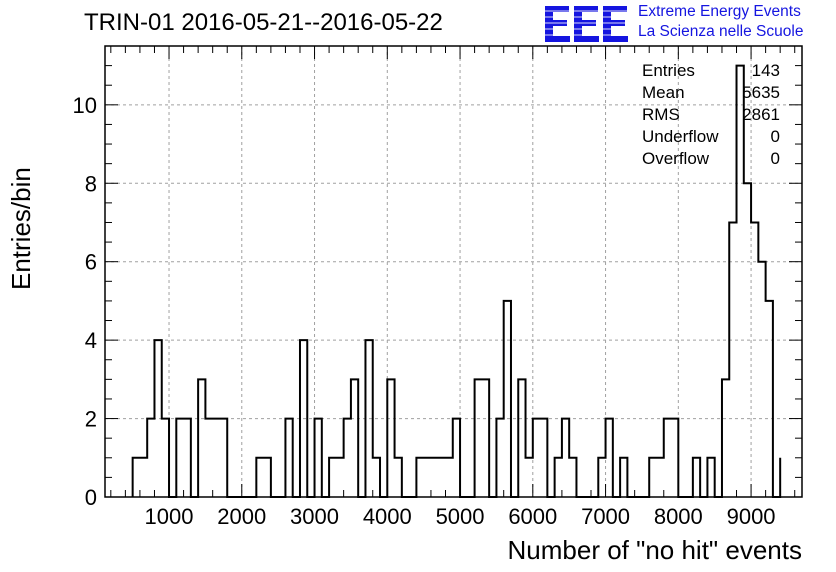 The width and height of the screenshot is (836, 572). Describe the element at coordinates (765, 70) in the screenshot. I see `stat-value: 143` at that location.